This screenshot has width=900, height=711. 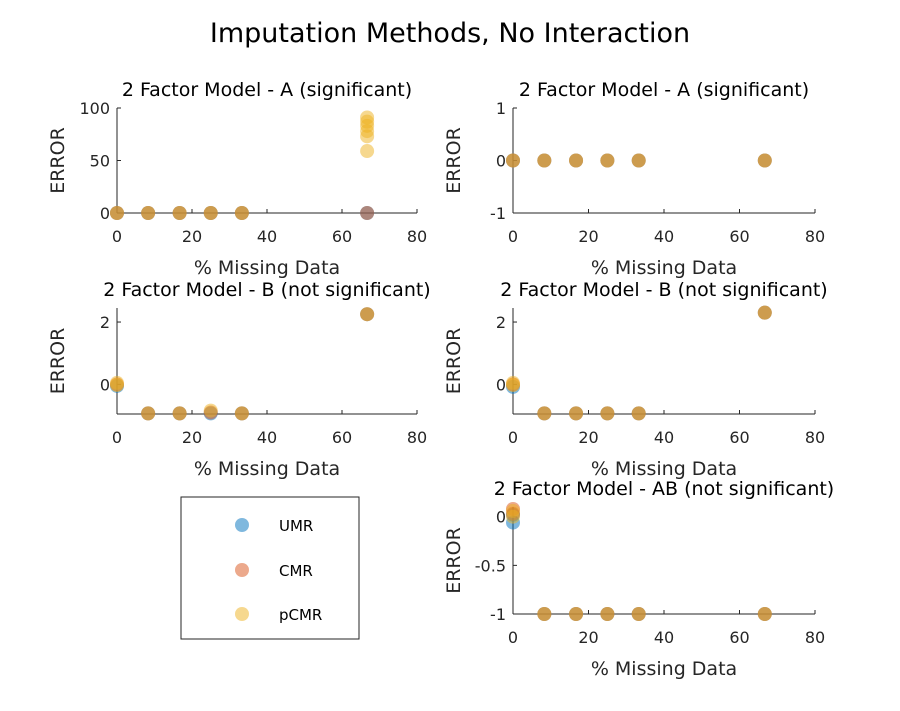 What do you see at coordinates (300, 615) in the screenshot?
I see `legend-label-pcmr: pCMR` at bounding box center [300, 615].